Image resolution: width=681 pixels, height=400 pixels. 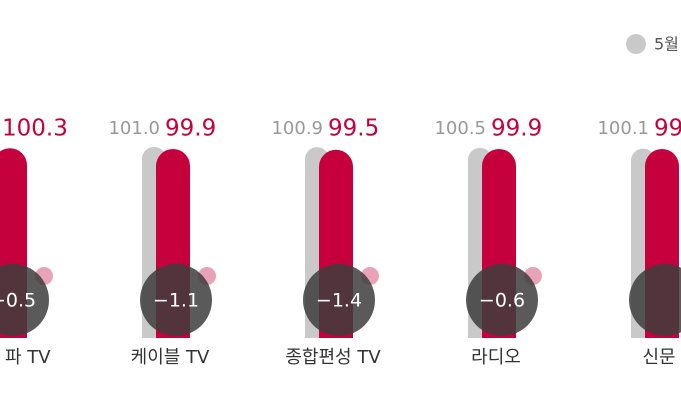 What do you see at coordinates (297, 128) in the screenshot?
I see `value-label: 100.9` at bounding box center [297, 128].